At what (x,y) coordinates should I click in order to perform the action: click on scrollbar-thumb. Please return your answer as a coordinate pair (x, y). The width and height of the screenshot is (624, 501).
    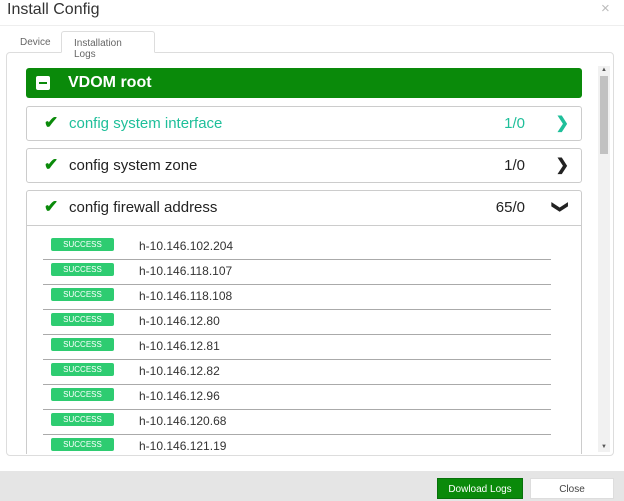
    Looking at the image, I should click on (604, 115).